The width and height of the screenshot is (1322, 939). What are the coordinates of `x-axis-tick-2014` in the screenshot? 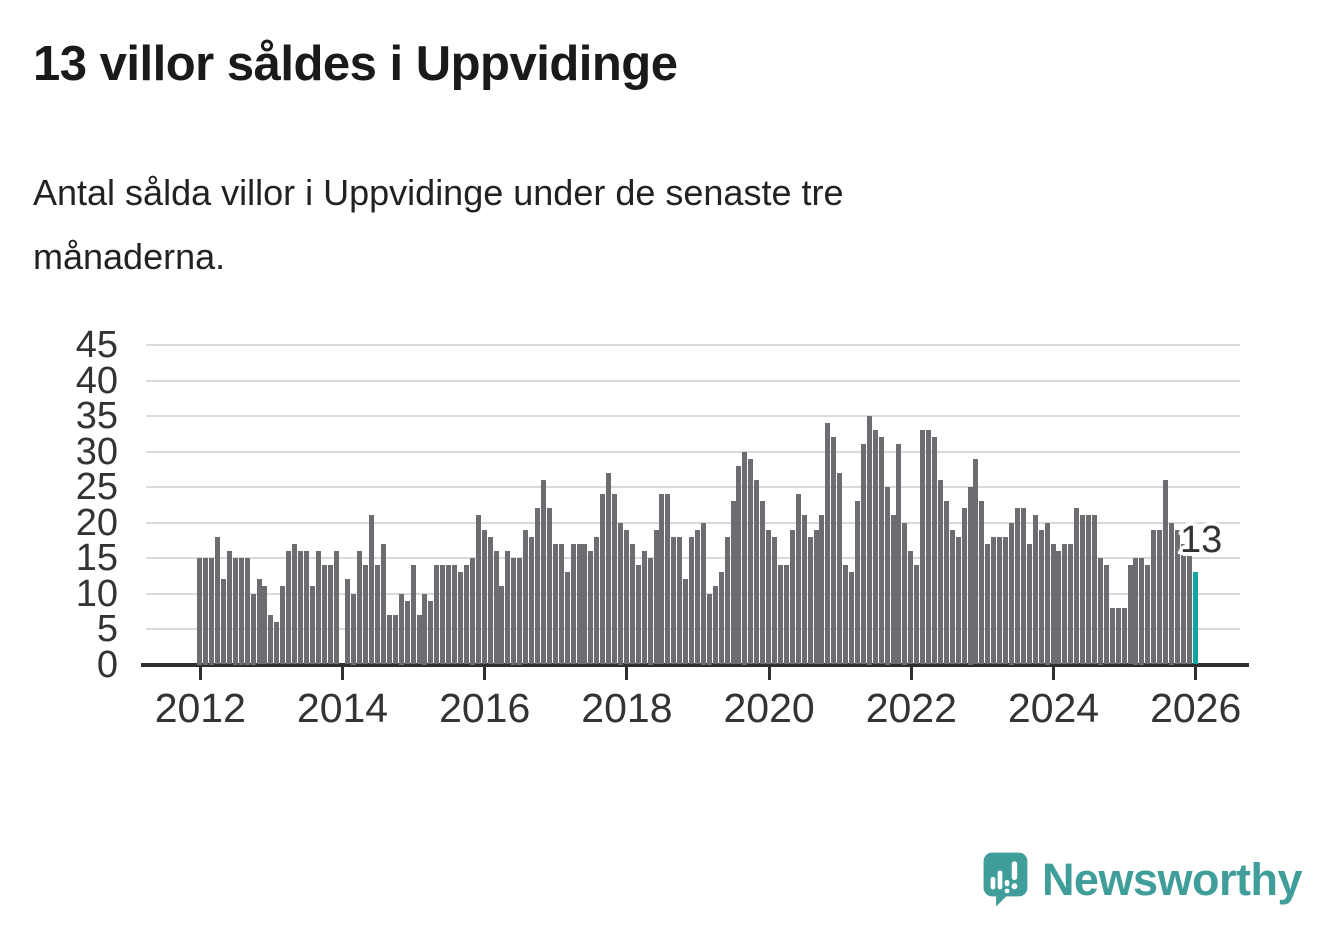 It's located at (342, 673).